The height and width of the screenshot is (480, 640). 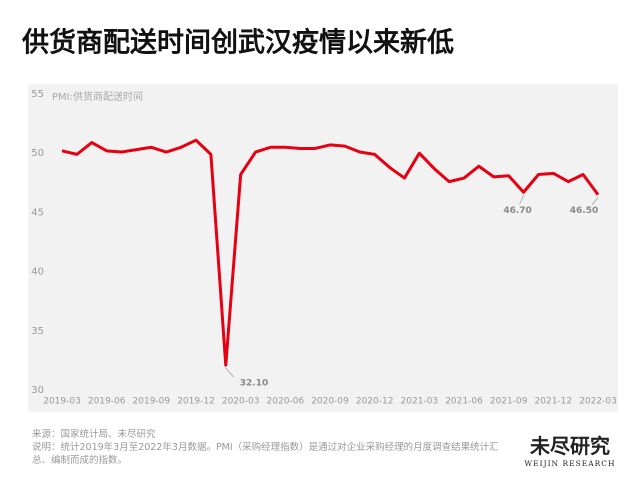 What do you see at coordinates (598, 402) in the screenshot?
I see `x-tick-label: 2022-03` at bounding box center [598, 402].